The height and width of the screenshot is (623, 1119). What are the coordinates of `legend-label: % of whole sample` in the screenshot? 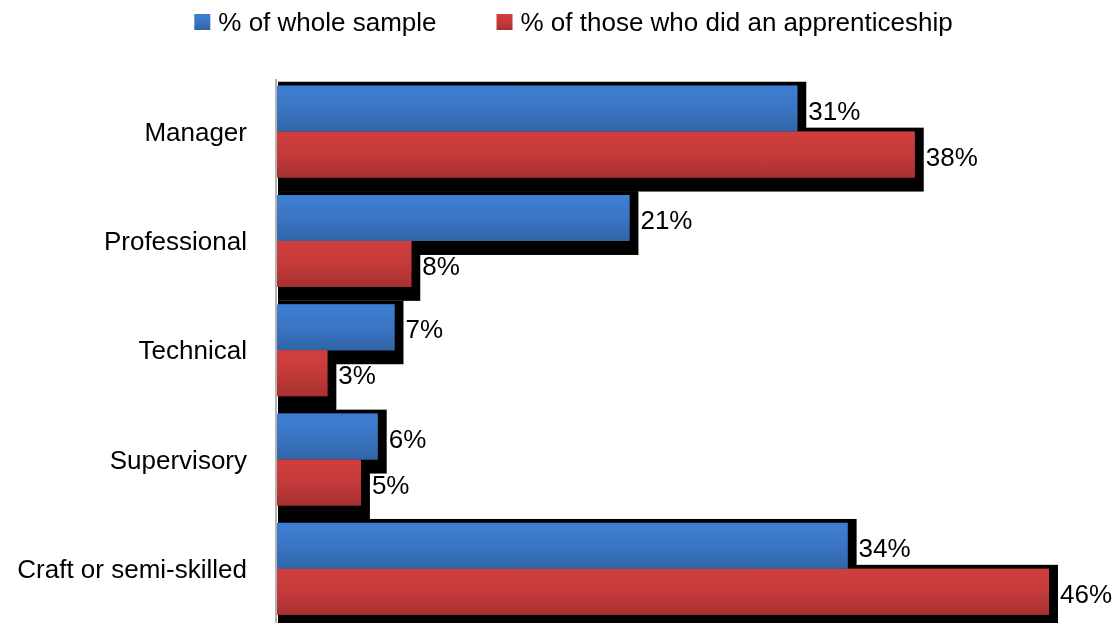 It's located at (327, 22).